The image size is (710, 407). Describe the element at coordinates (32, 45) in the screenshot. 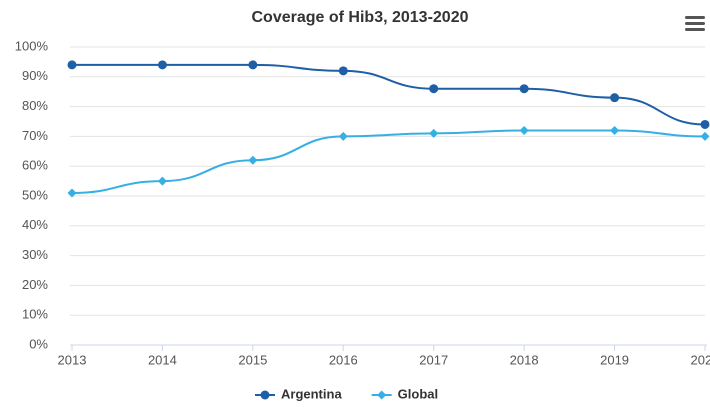

I see `y-tick-label: 100%` at that location.